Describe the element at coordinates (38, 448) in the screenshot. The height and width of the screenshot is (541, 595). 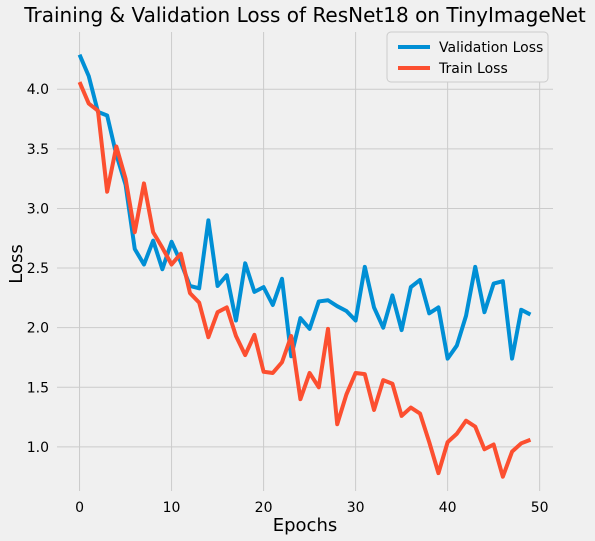
I see `y-tick-label: 1.0` at that location.